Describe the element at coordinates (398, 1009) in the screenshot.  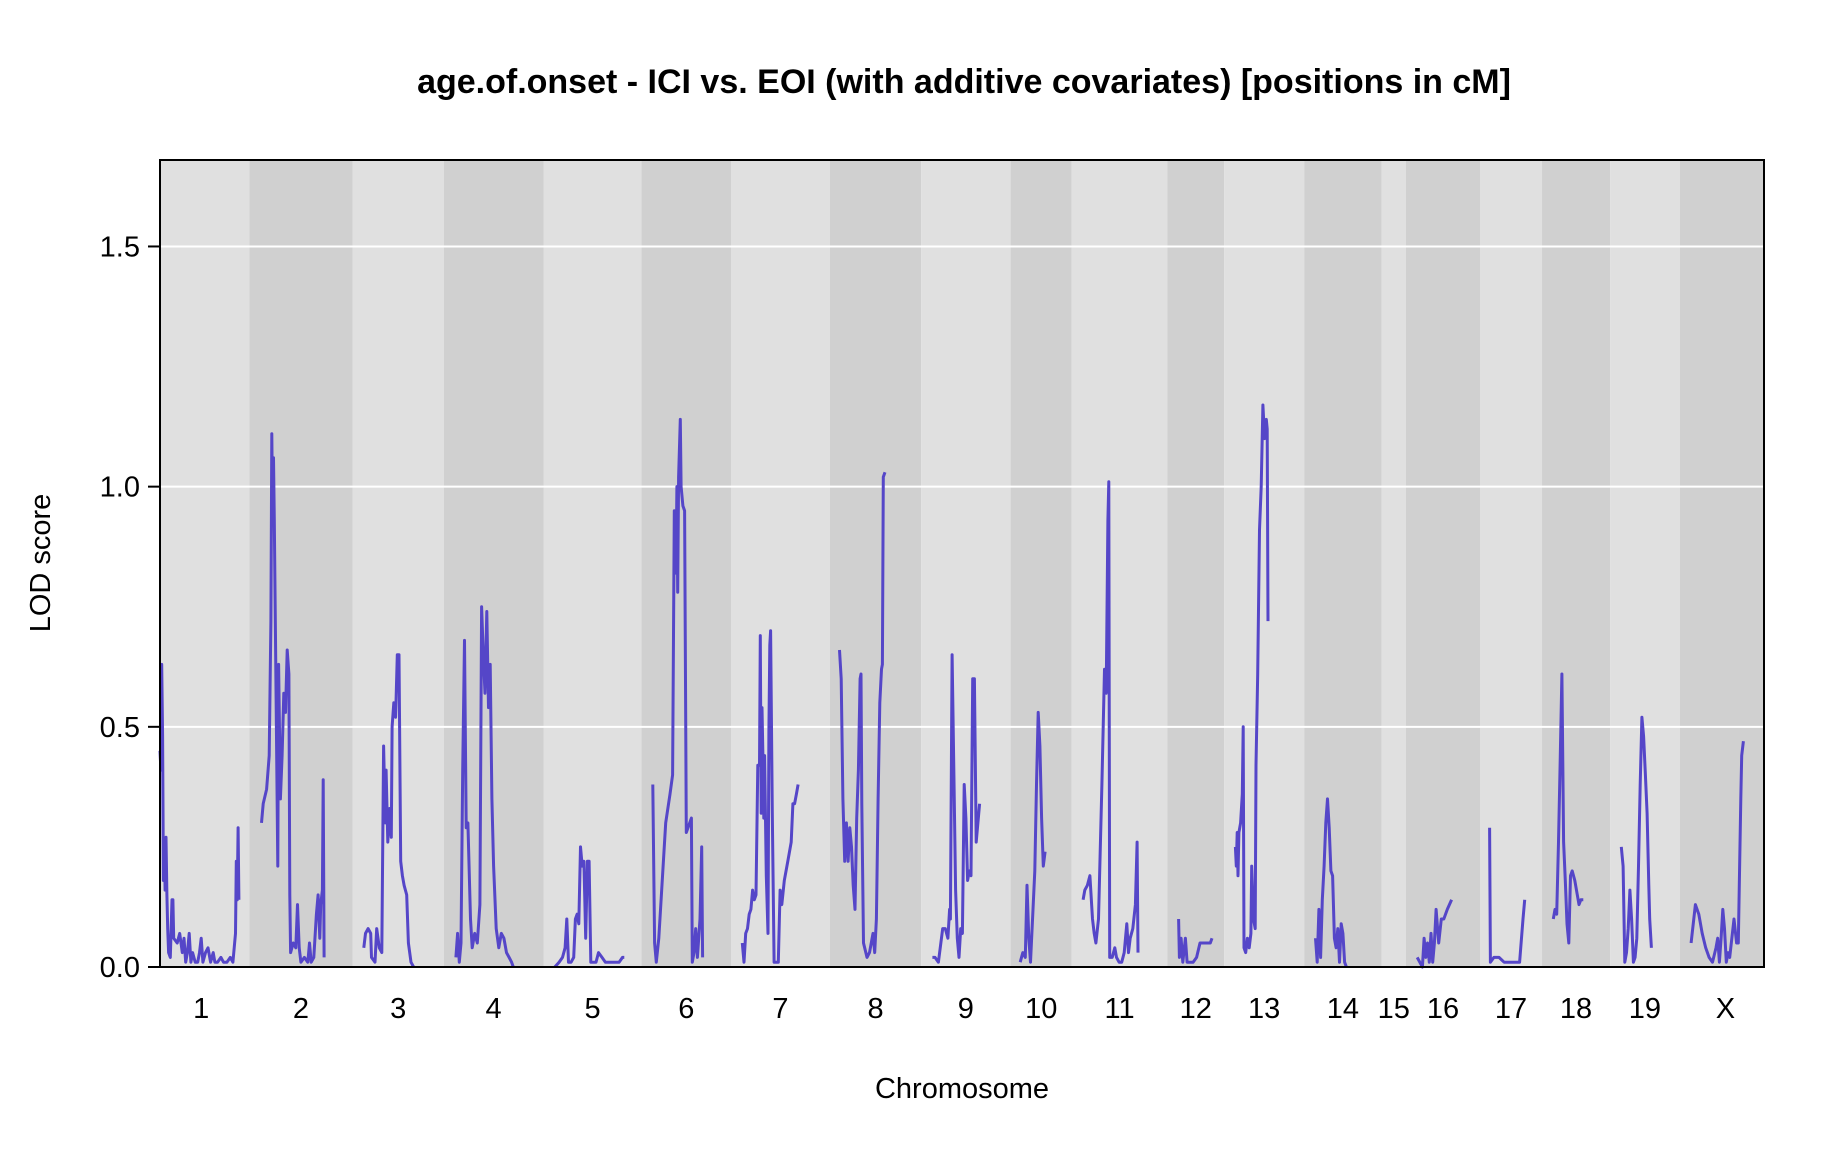
I see `x-tick-label-3: 3` at that location.